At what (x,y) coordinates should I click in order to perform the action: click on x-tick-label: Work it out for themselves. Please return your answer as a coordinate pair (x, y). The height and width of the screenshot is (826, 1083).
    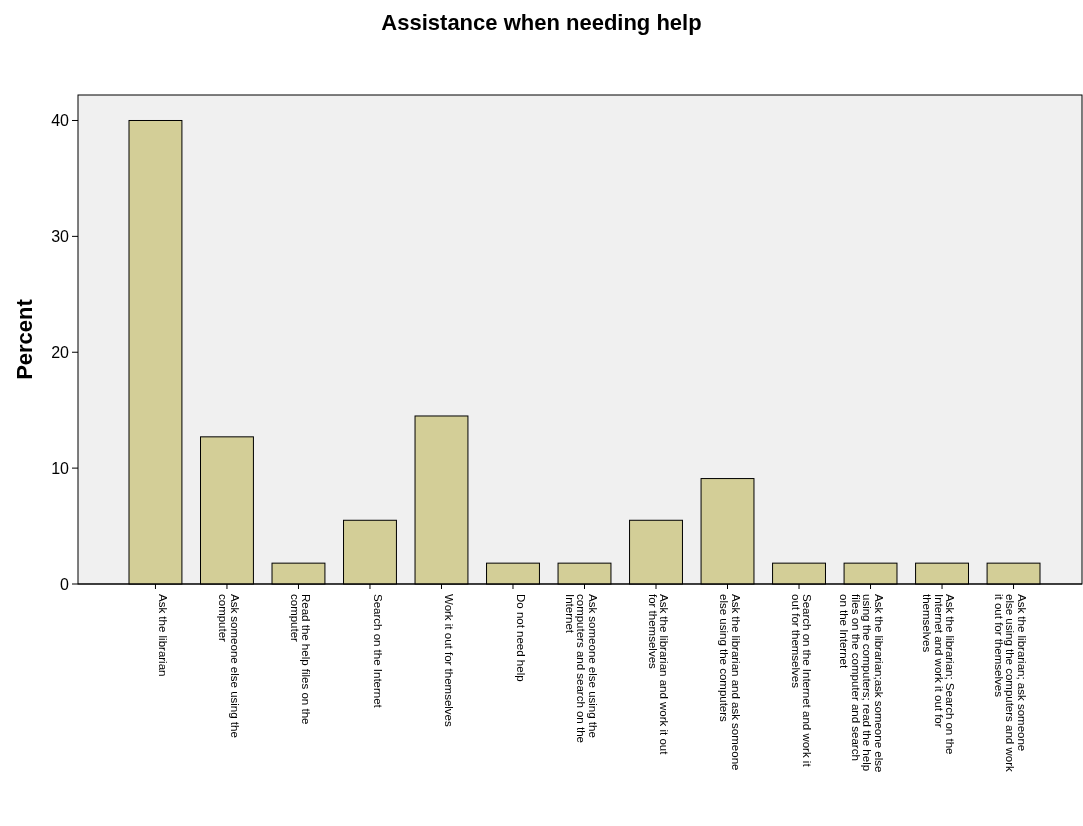
    Looking at the image, I should click on (449, 660).